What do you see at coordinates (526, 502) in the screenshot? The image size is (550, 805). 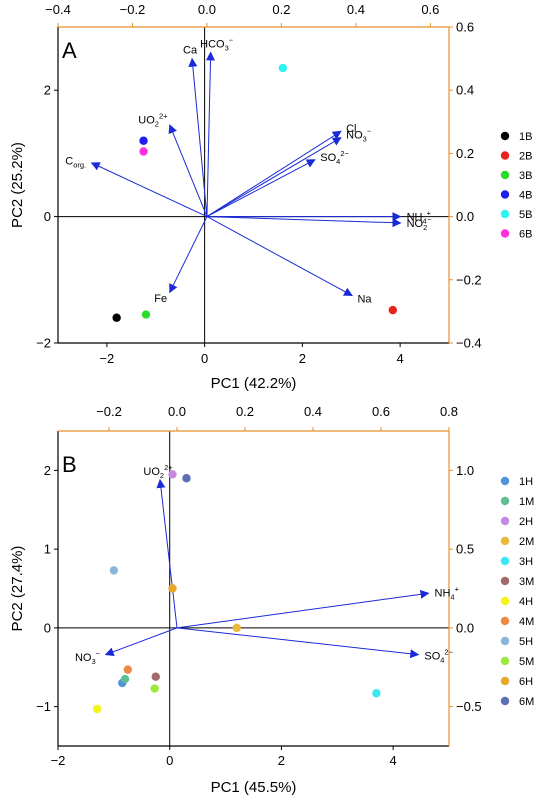 I see `legend-label: 1M` at bounding box center [526, 502].